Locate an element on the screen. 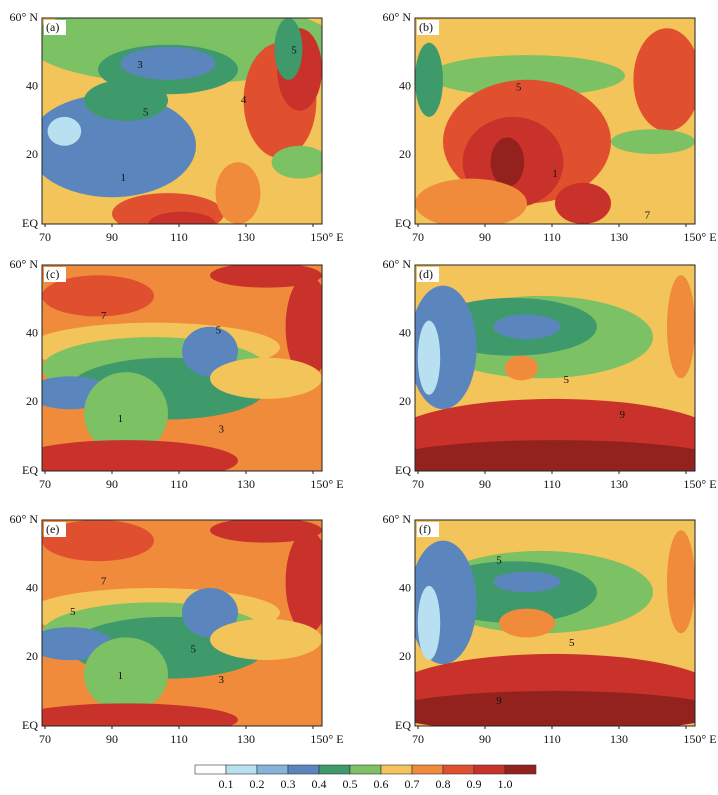  colorbar-tick-label: 0.8 is located at coordinates (443, 784).